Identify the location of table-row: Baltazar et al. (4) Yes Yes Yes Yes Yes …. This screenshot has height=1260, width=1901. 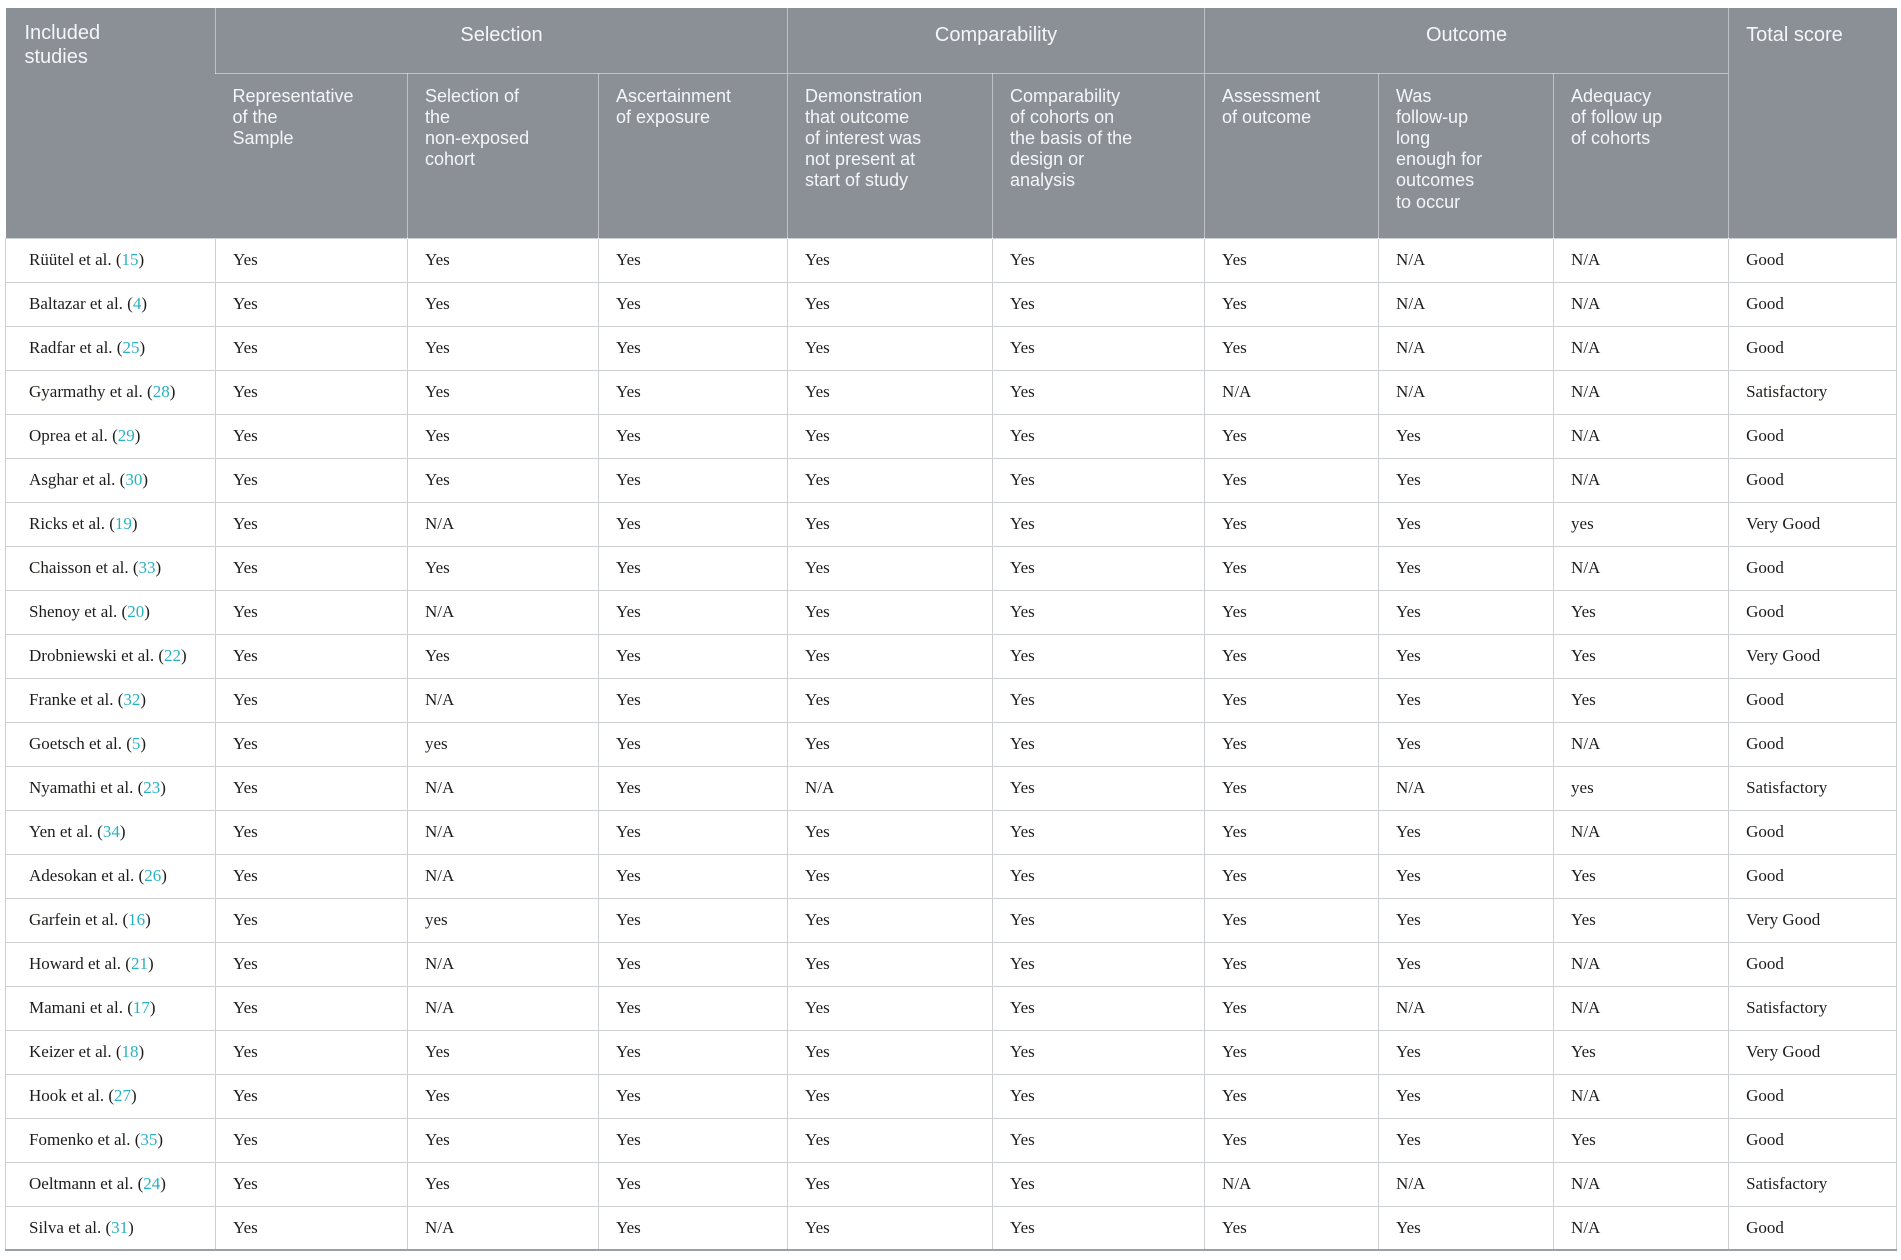
(951, 304).